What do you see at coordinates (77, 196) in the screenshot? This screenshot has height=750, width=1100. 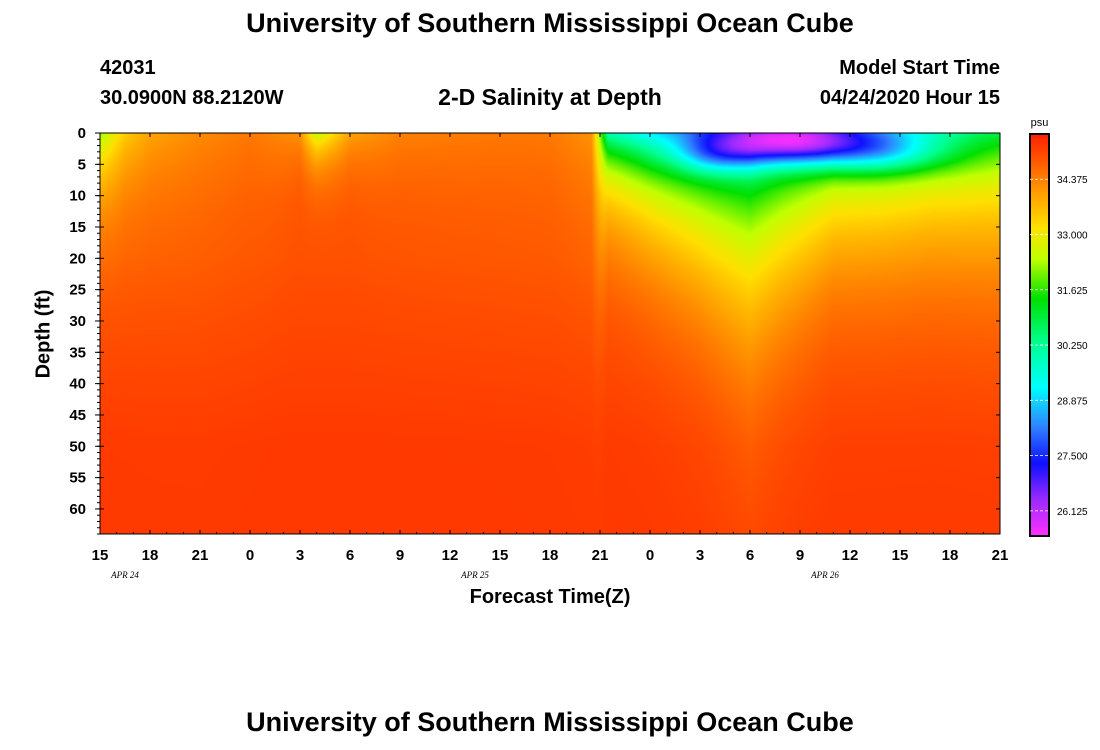 I see `y-tick-label: 10` at bounding box center [77, 196].